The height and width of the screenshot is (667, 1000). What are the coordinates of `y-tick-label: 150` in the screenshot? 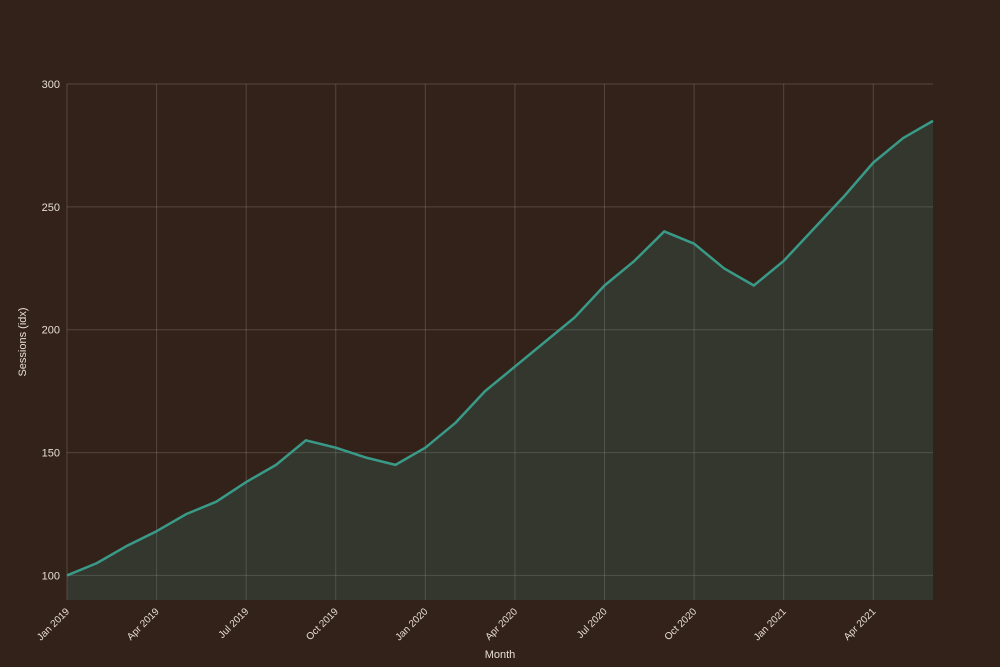 It's located at (51, 454).